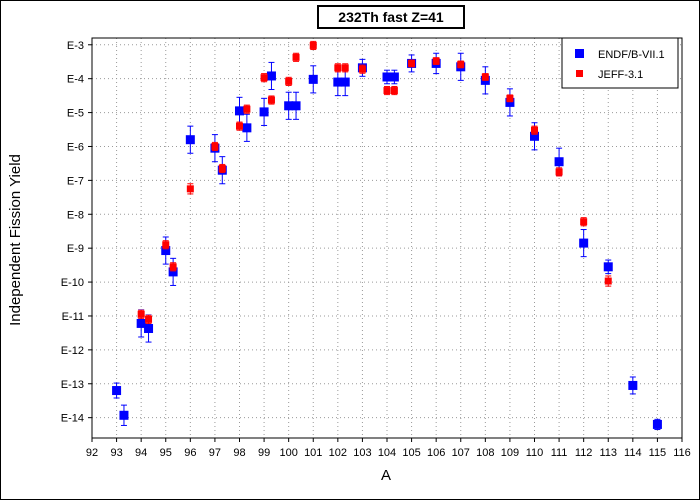 Image resolution: width=700 pixels, height=500 pixels. What do you see at coordinates (620, 75) in the screenshot?
I see `legend-label-jeff: JEFF-3.1` at bounding box center [620, 75].